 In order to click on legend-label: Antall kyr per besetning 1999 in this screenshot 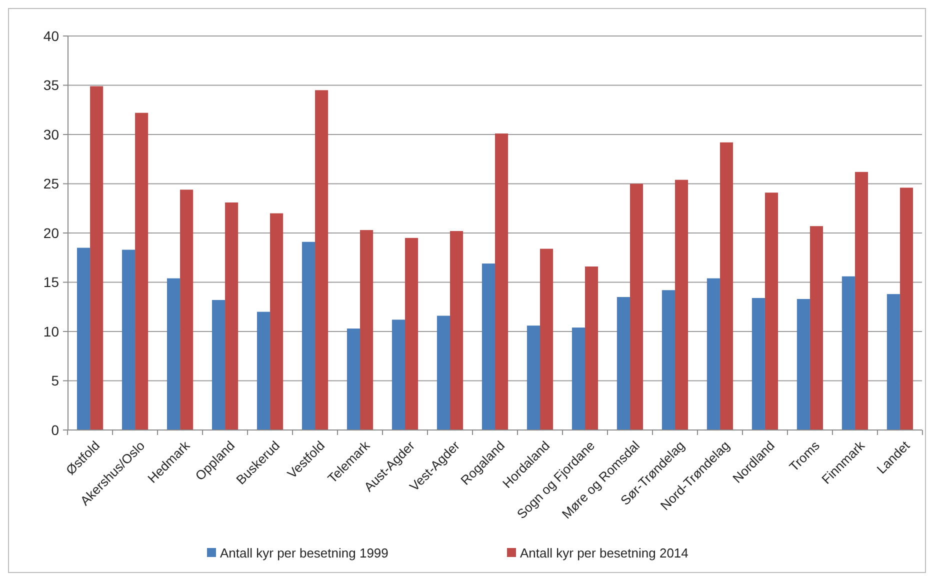, I will do `click(304, 553)`.